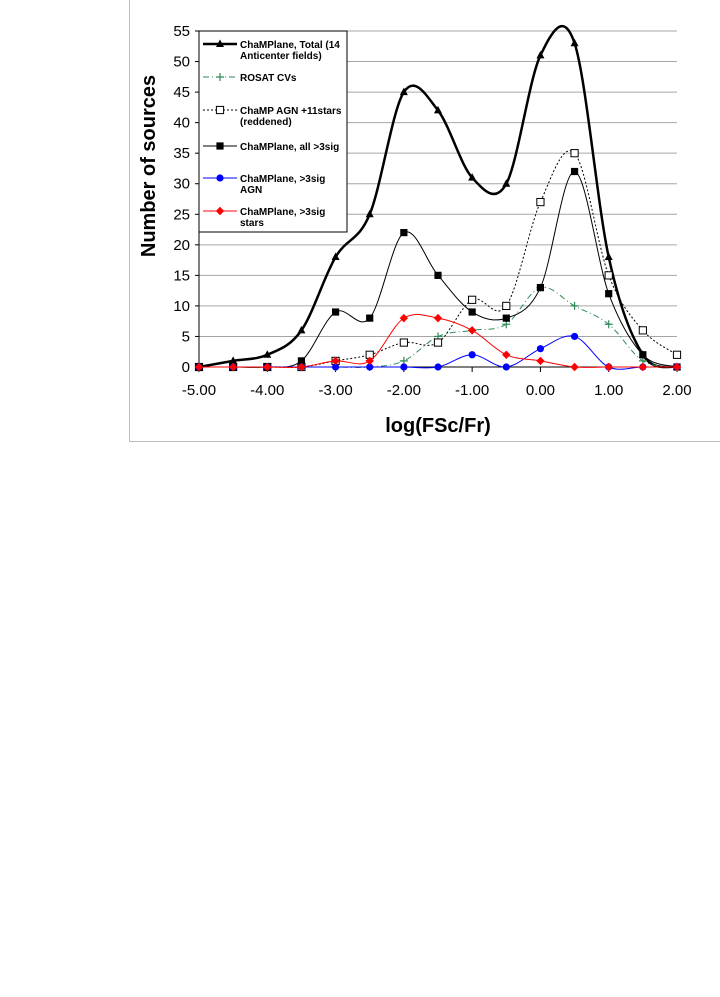  Describe the element at coordinates (181, 184) in the screenshot. I see `y-tick-label: 30` at that location.